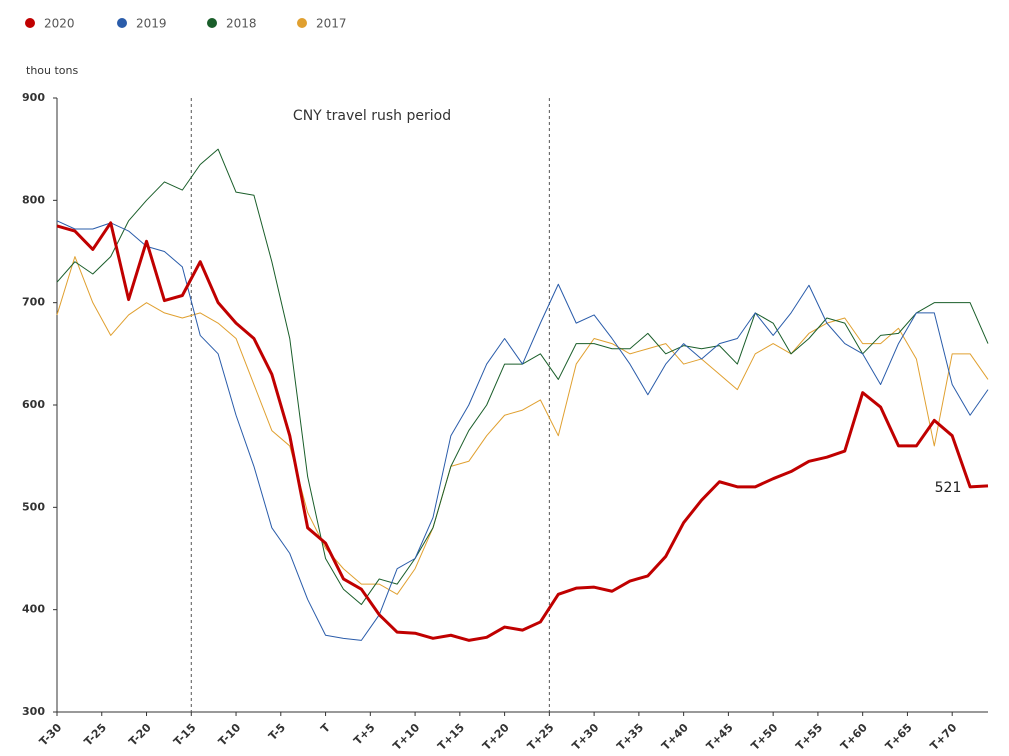 This screenshot has width=1009, height=756. What do you see at coordinates (52, 70) in the screenshot?
I see `y-axis-label: thou tons` at bounding box center [52, 70].